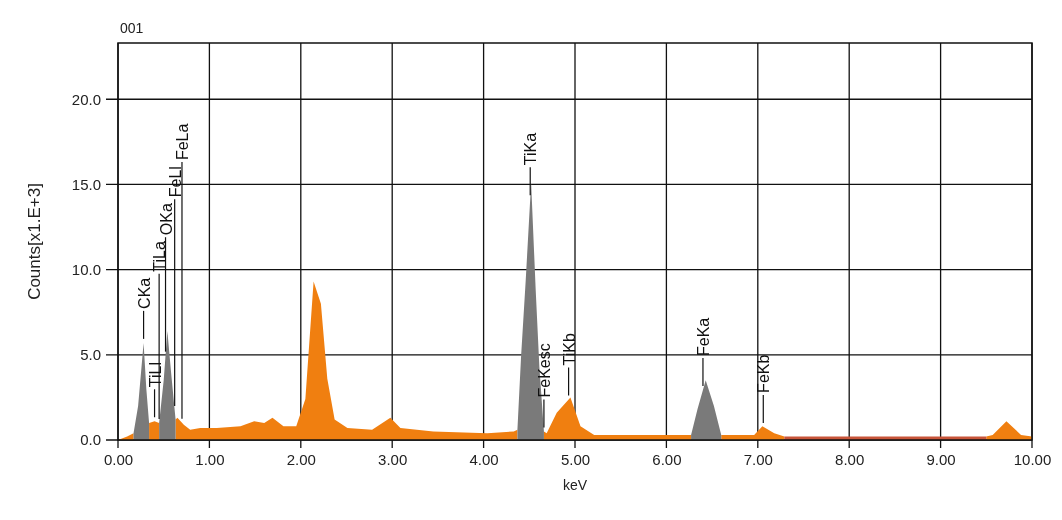  Describe the element at coordinates (166, 219) in the screenshot. I see `annotation: OKa` at that location.